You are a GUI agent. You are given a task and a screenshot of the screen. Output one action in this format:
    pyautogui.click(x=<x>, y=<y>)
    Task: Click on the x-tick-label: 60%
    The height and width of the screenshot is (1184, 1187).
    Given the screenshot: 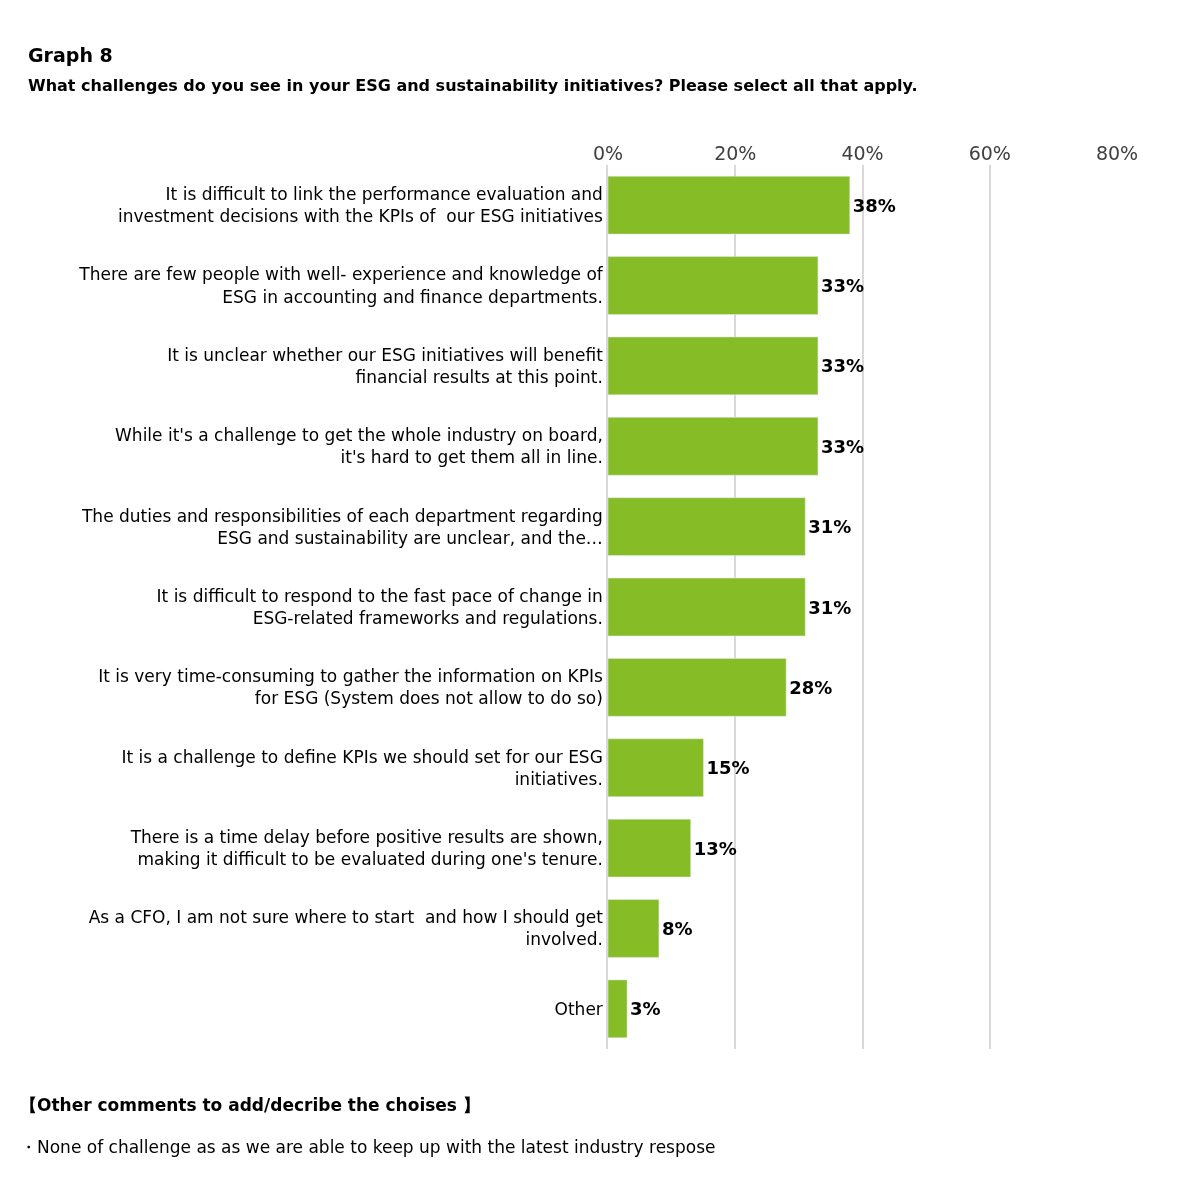 What is the action you would take?
    pyautogui.click(x=989, y=153)
    